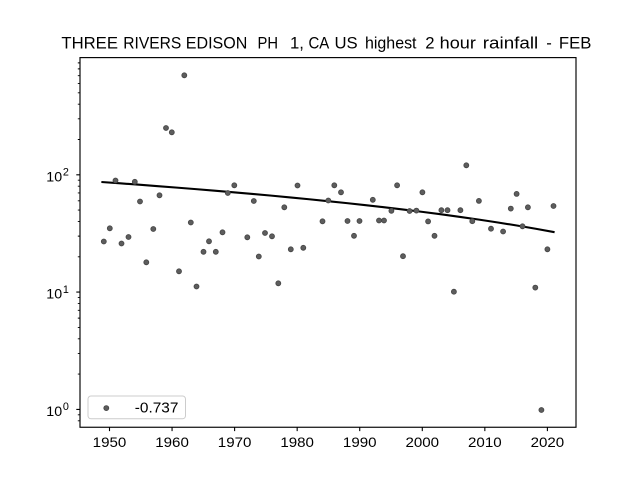  What do you see at coordinates (110, 442) in the screenshot?
I see `svg-text: 1950` at bounding box center [110, 442].